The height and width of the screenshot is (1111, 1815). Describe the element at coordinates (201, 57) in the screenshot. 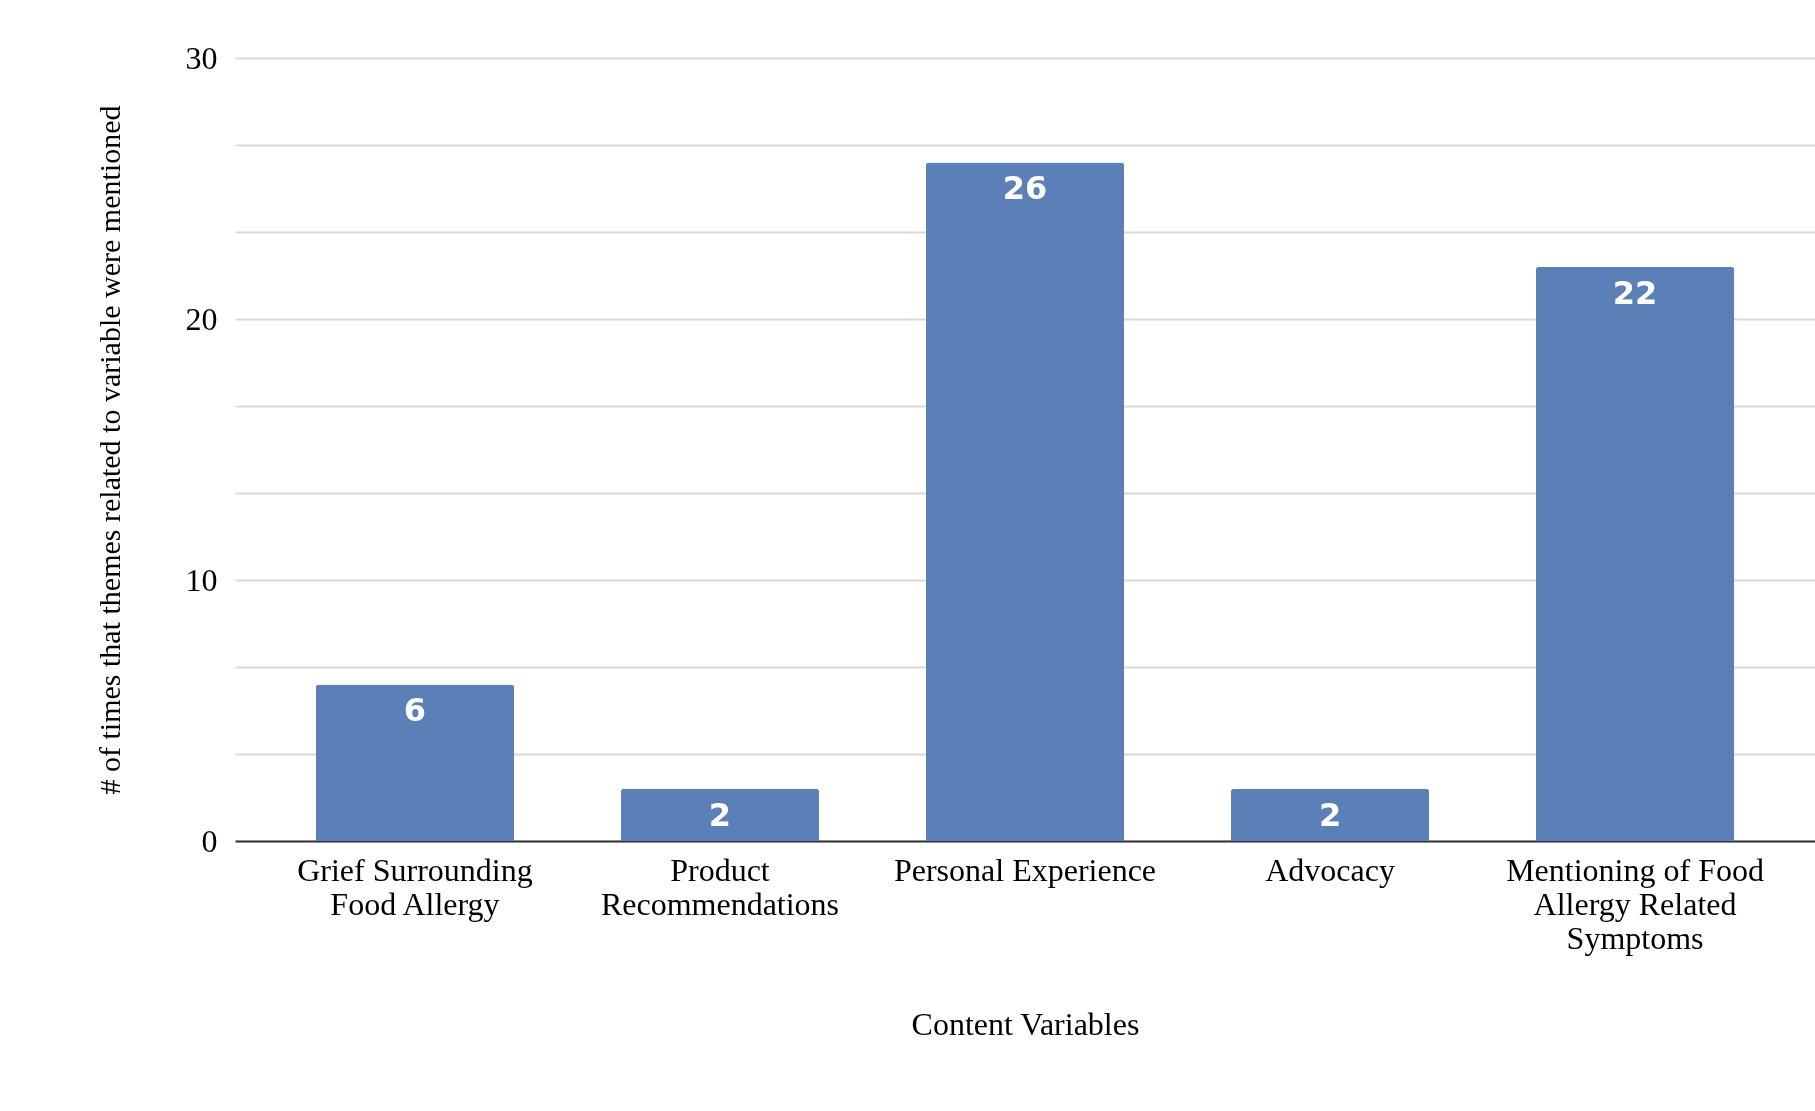

I see `y-tick-label: 30` at that location.